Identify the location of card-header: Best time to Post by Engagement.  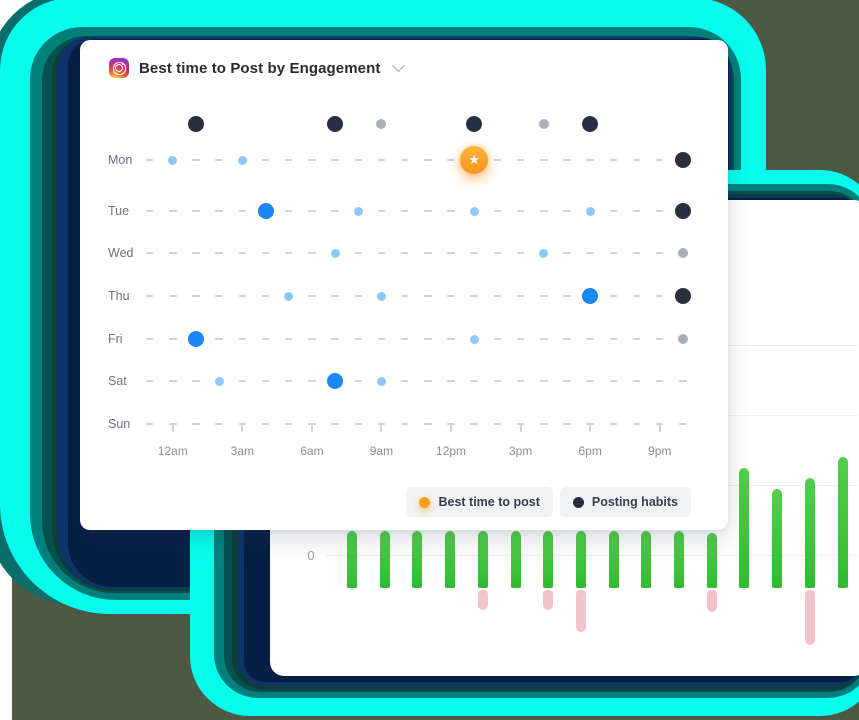
(257, 68).